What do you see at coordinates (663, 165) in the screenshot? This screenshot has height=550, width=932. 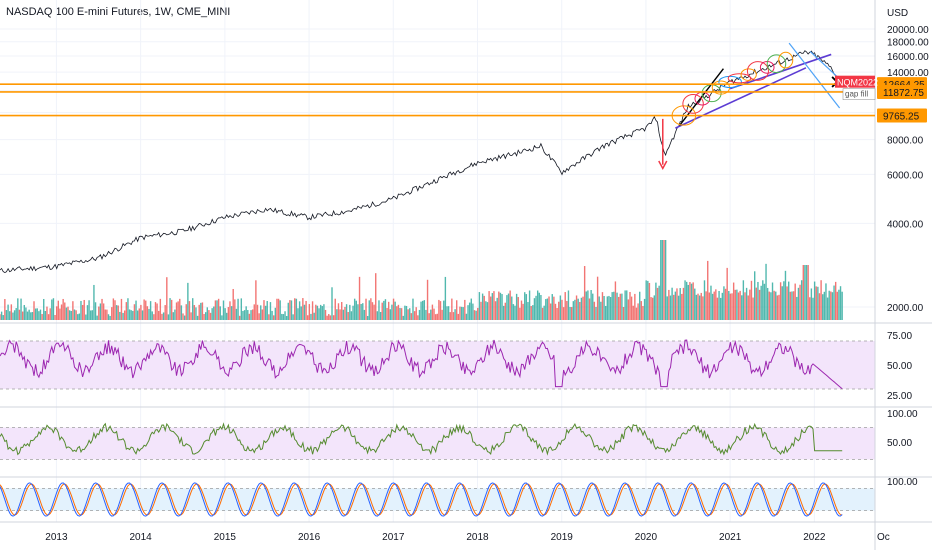 I see `down-arrow-head` at bounding box center [663, 165].